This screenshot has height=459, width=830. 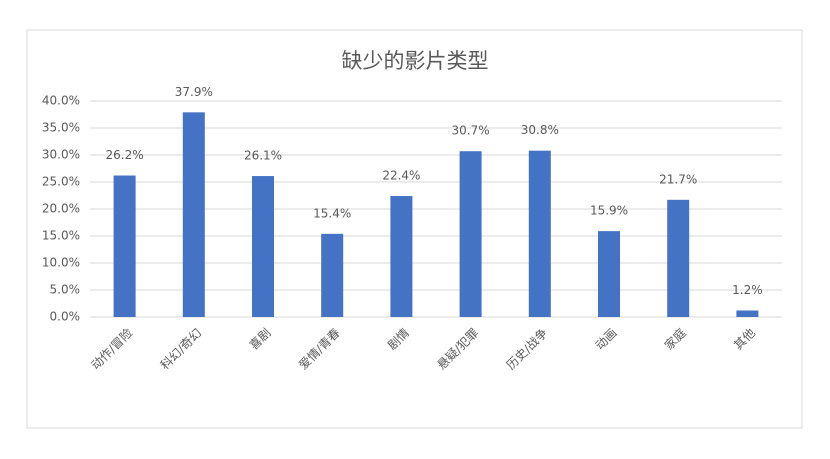 I want to click on y-tick-label: 30.0%, so click(x=61, y=155).